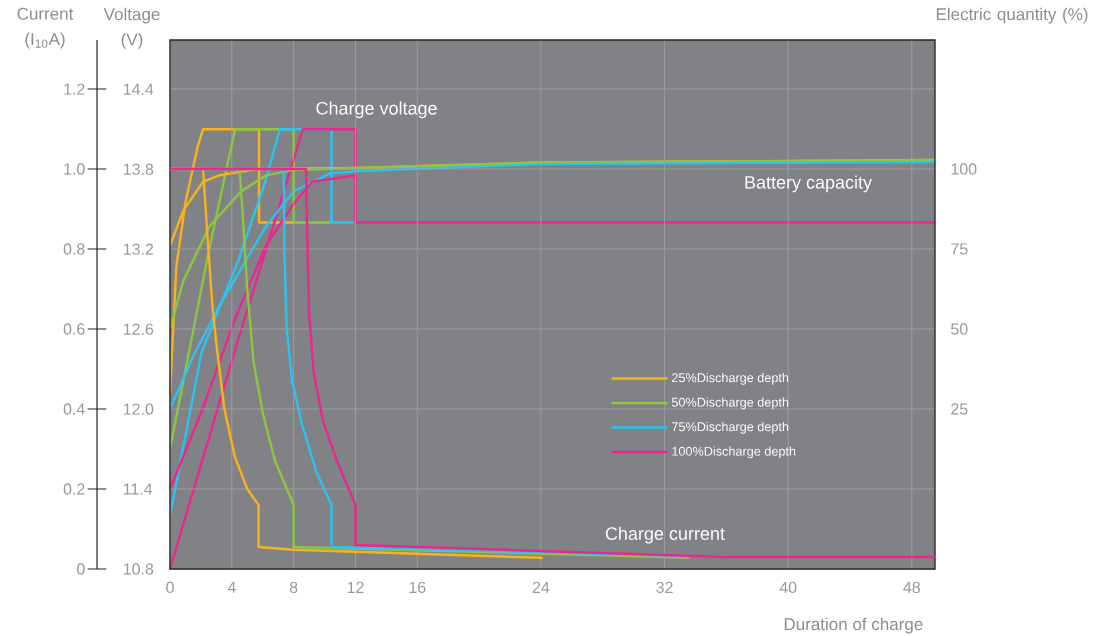 The width and height of the screenshot is (1096, 636). I want to click on y-tick-label: 0.2, so click(74, 489).